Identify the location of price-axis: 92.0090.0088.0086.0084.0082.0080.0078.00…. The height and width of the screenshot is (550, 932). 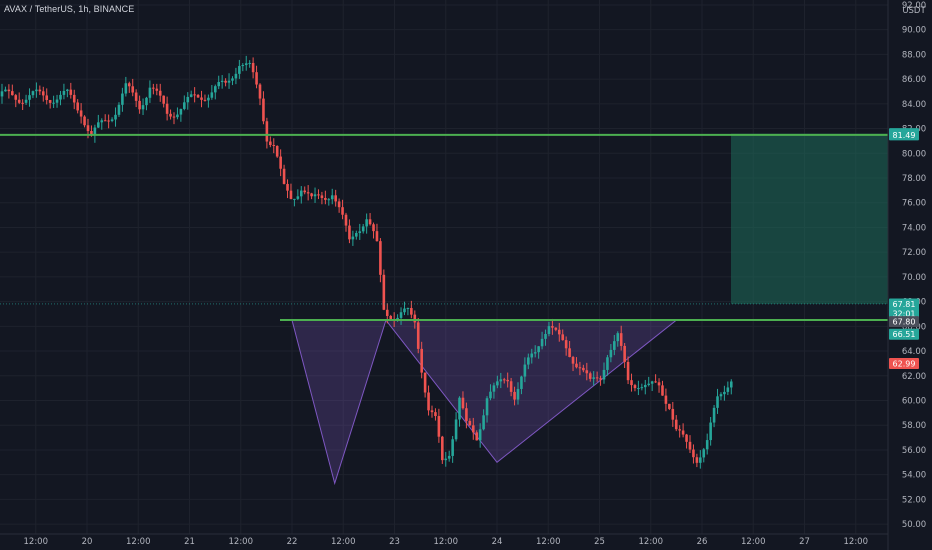
(906, 275).